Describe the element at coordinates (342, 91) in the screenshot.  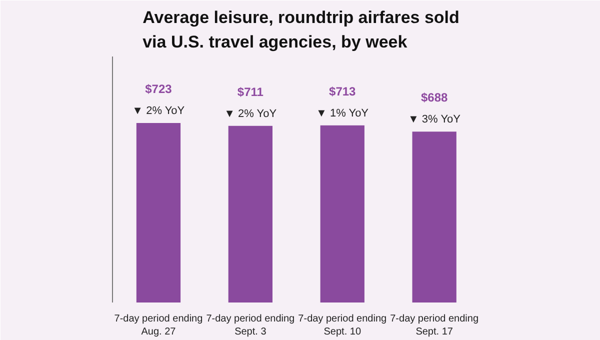
I see `data-label: $713` at that location.